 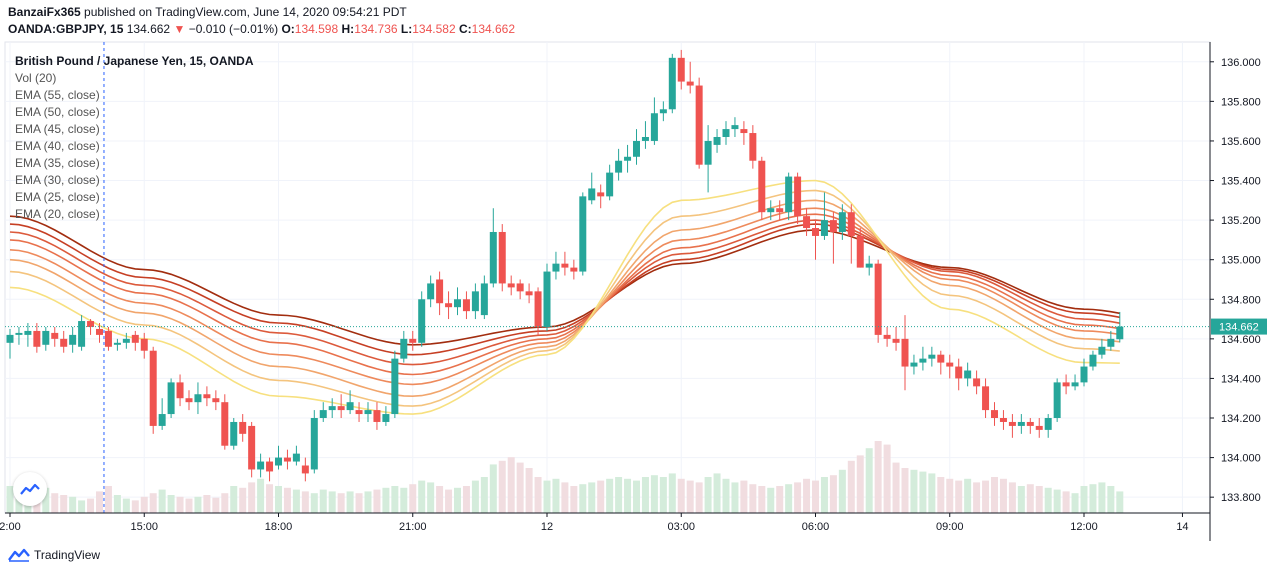 What do you see at coordinates (316, 29) in the screenshot?
I see `open-value: 134.598` at bounding box center [316, 29].